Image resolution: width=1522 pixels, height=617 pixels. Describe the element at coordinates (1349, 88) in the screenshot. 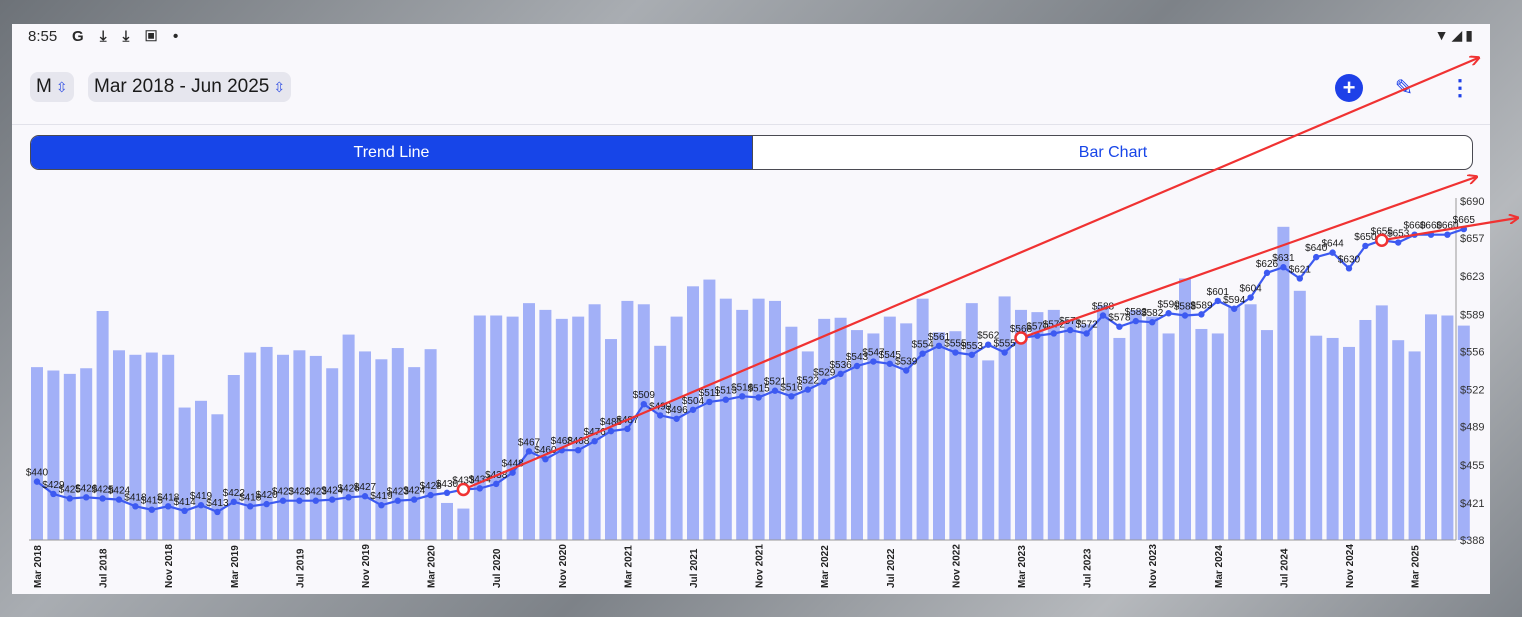

I see `add-icon: +` at that location.